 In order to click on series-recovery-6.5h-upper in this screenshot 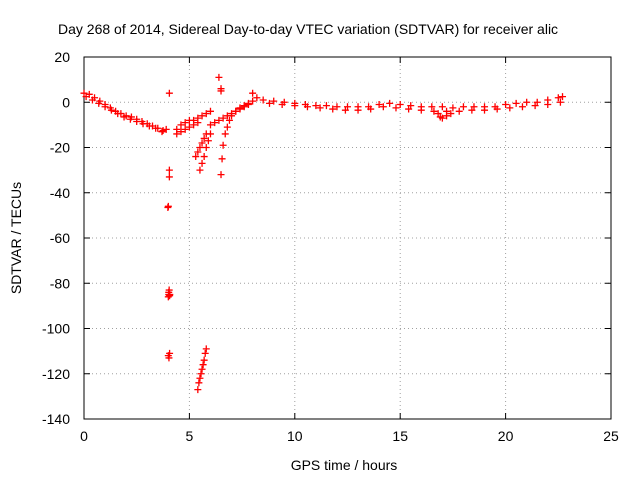, I will do `click(229, 115)`.